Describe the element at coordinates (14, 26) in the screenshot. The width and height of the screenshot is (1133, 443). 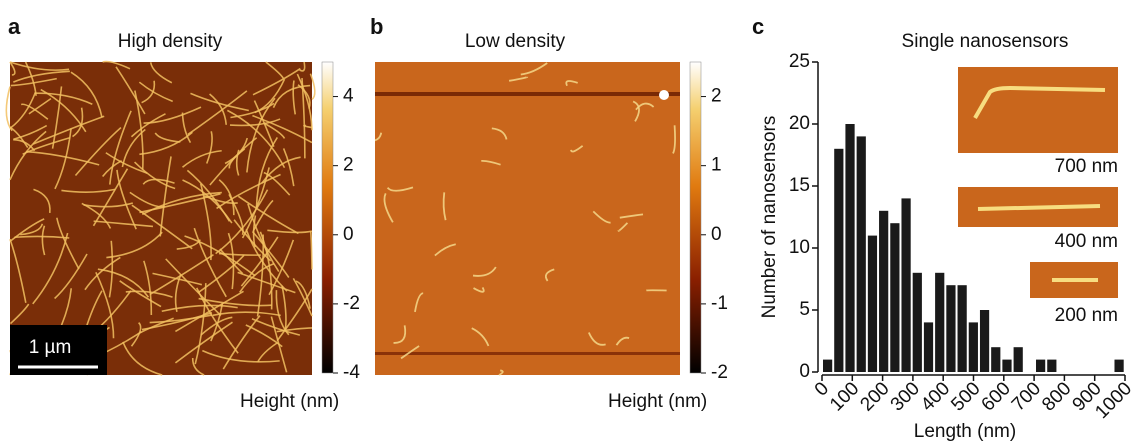
I see `panel-label: a` at that location.